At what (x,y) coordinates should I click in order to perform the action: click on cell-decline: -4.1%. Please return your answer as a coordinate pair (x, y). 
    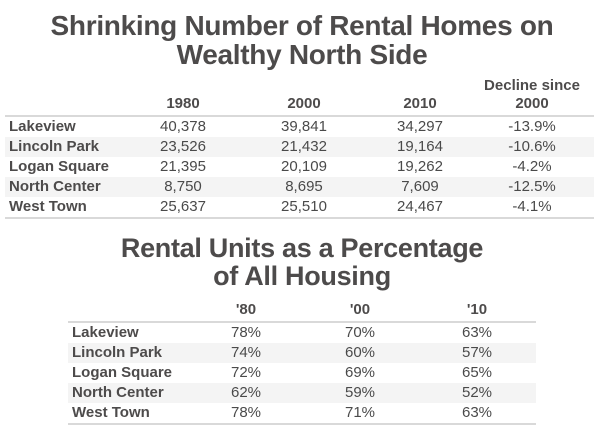
    Looking at the image, I should click on (532, 206).